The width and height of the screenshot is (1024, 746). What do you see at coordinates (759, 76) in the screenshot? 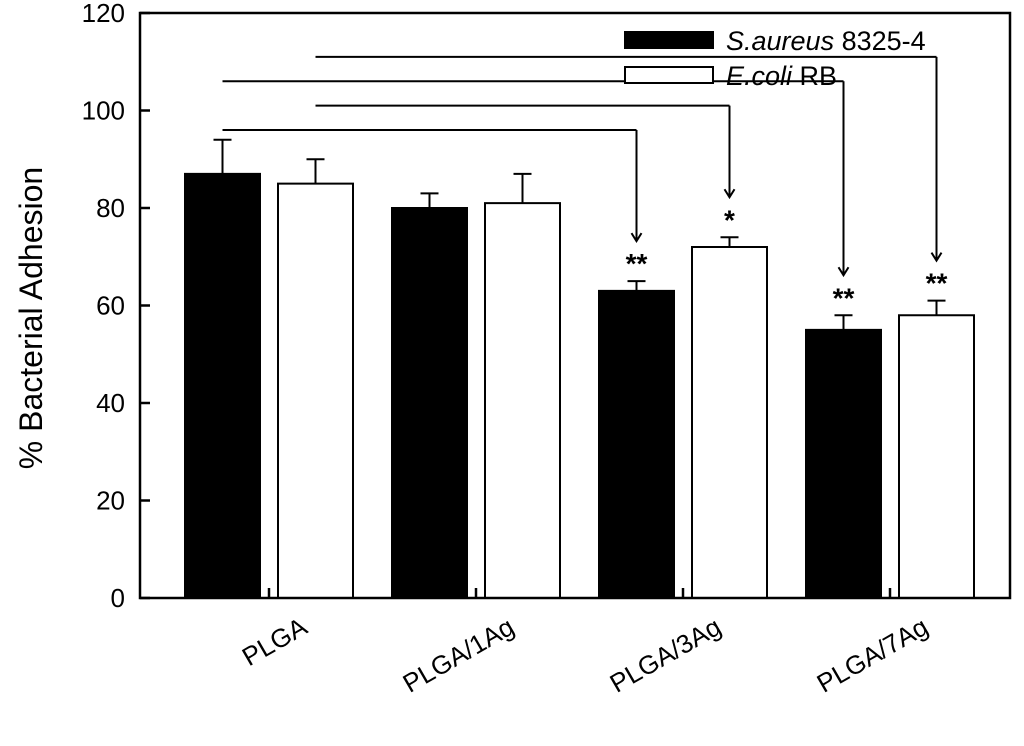
I see `legend-label-italic: E.coli` at bounding box center [759, 76].